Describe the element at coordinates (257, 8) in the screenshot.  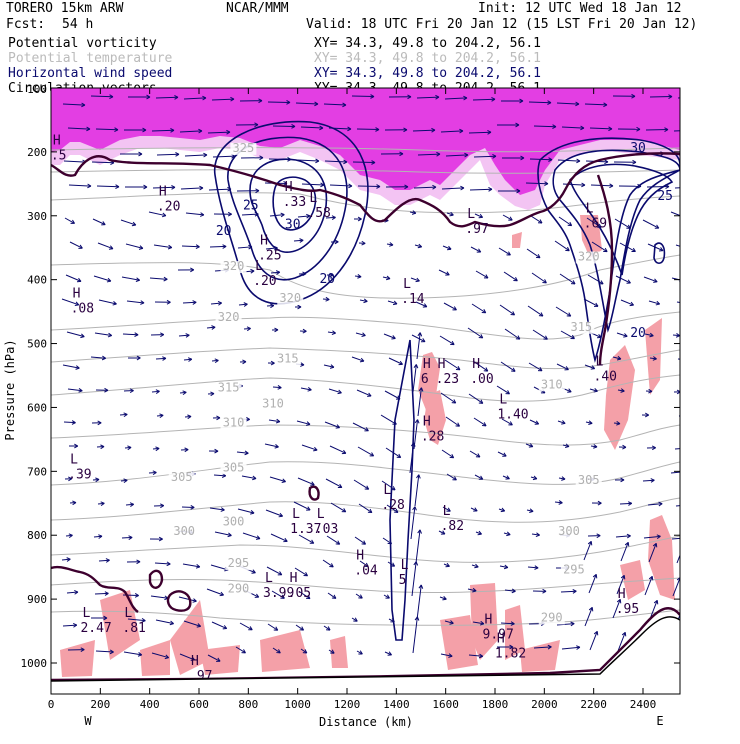
I see `org-label: NCAR/MMM` at that location.